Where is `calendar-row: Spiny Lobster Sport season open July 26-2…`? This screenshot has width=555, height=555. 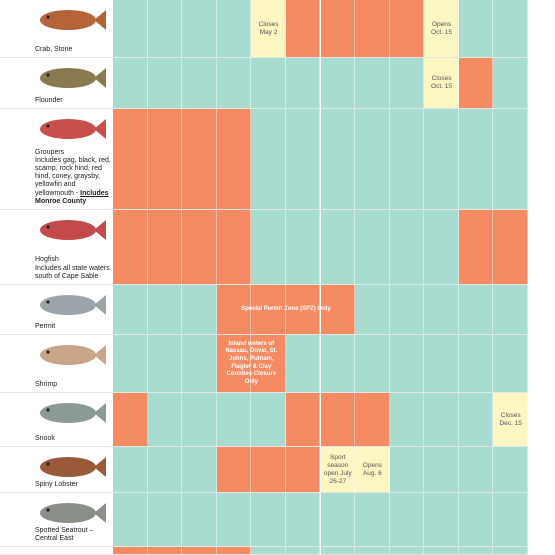
calendar-row: Spiny Lobster Sport season open July 26-2… is located at coordinates (264, 470).